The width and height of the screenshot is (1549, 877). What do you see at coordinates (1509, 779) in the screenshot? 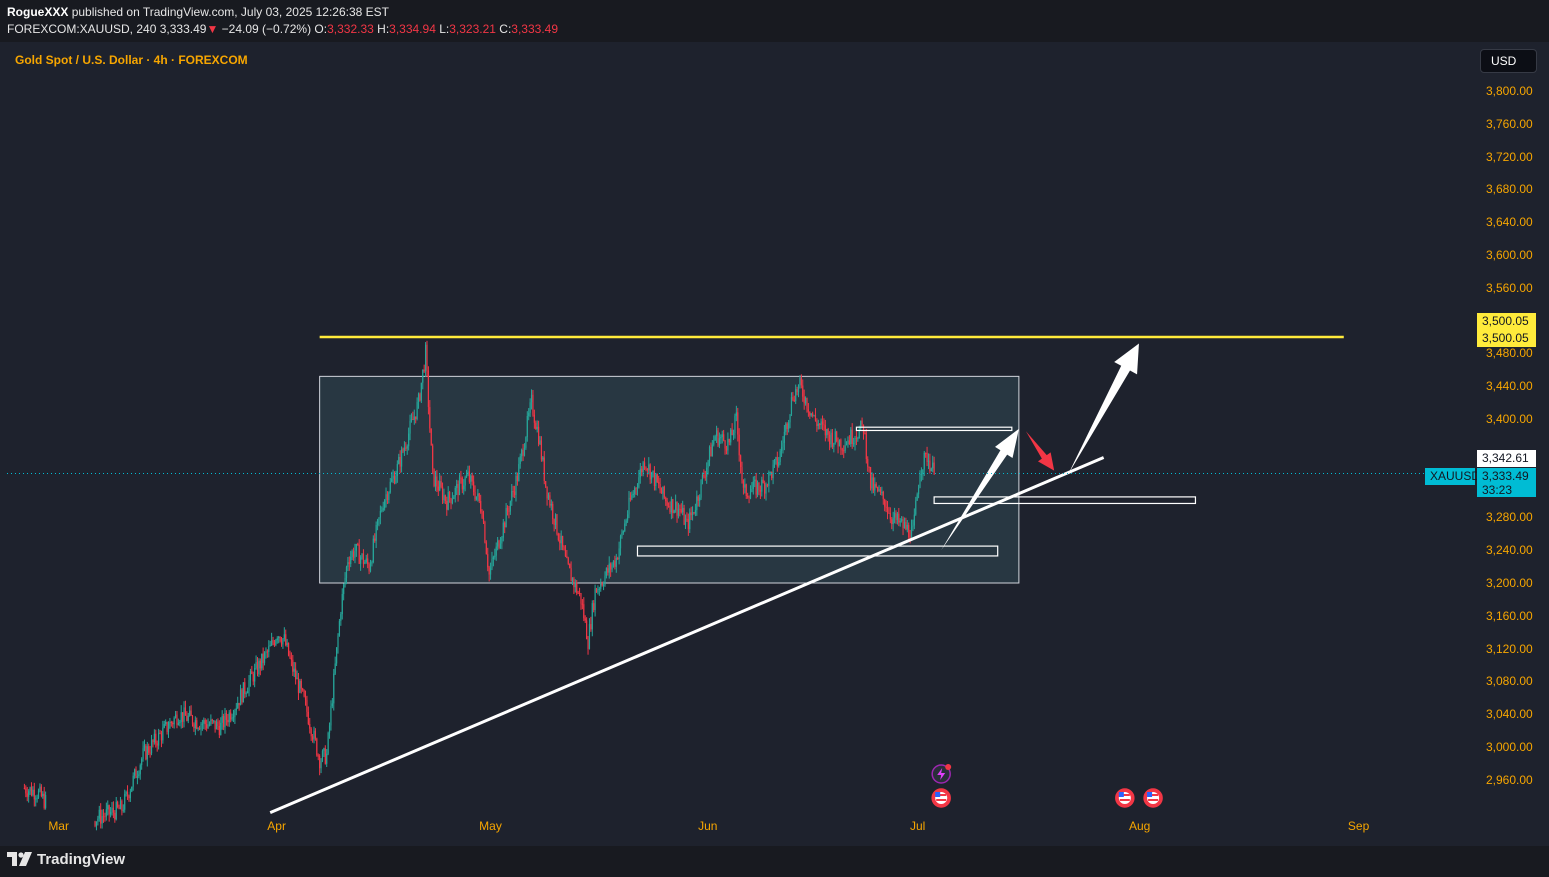
I see `price-axis-label: 2,960.00` at bounding box center [1509, 779].